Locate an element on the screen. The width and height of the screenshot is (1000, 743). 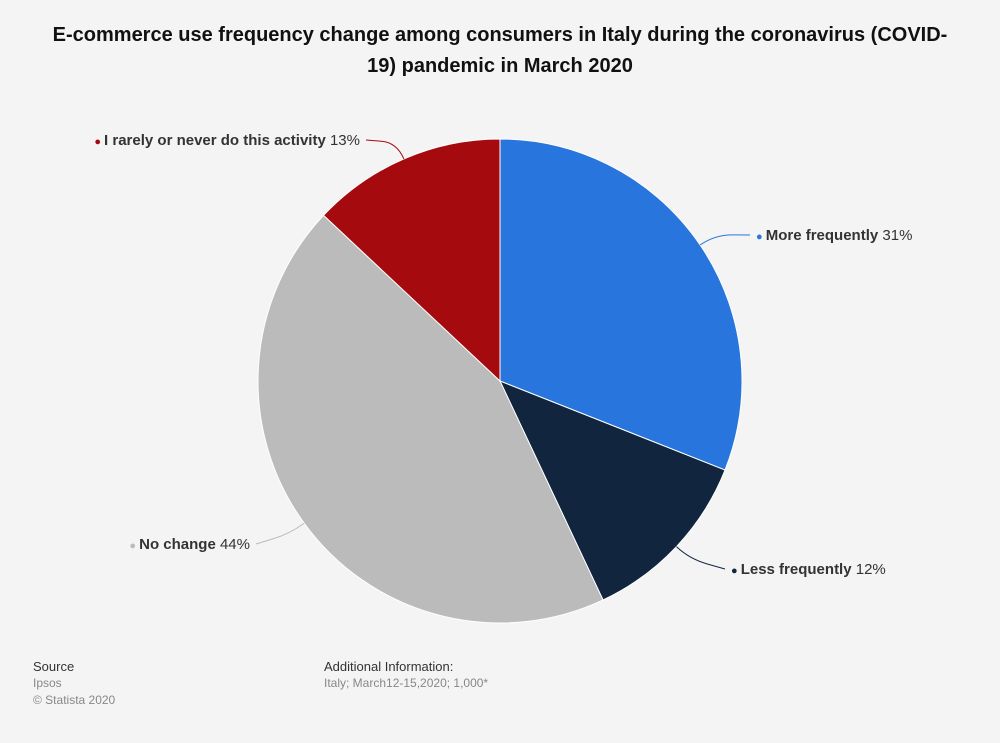
pie-slice-i-rarely-or-never-do-this-activity is located at coordinates (411, 260).